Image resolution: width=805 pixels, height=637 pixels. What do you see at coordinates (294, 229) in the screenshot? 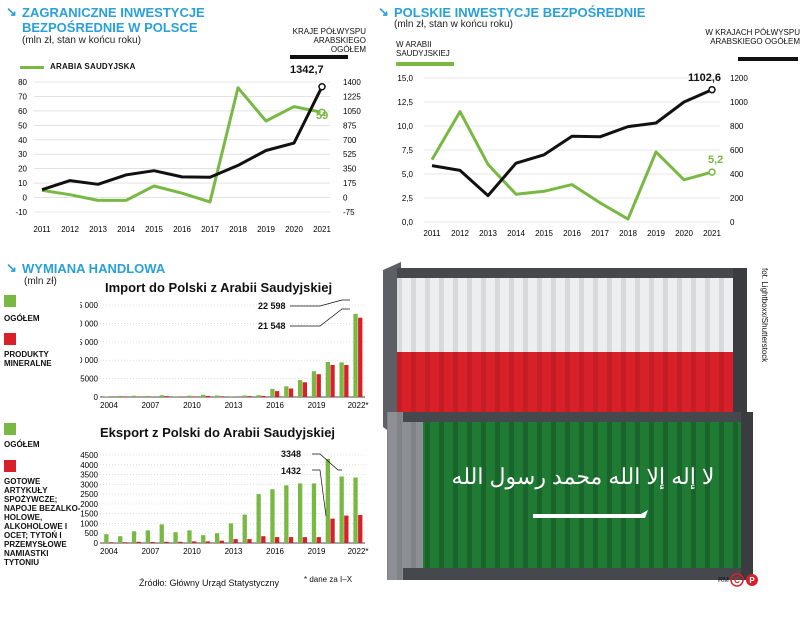
I see `x-tick: 2020` at bounding box center [294, 229].